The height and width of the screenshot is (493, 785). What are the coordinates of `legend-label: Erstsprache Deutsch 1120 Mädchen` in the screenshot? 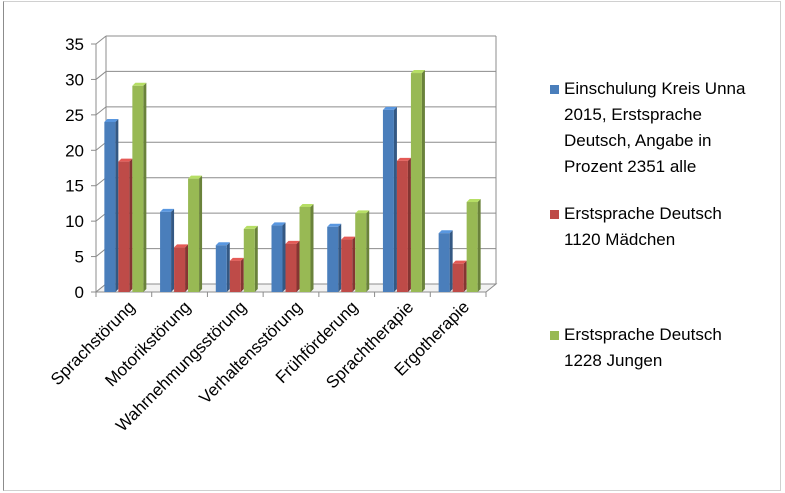 It's located at (643, 226).